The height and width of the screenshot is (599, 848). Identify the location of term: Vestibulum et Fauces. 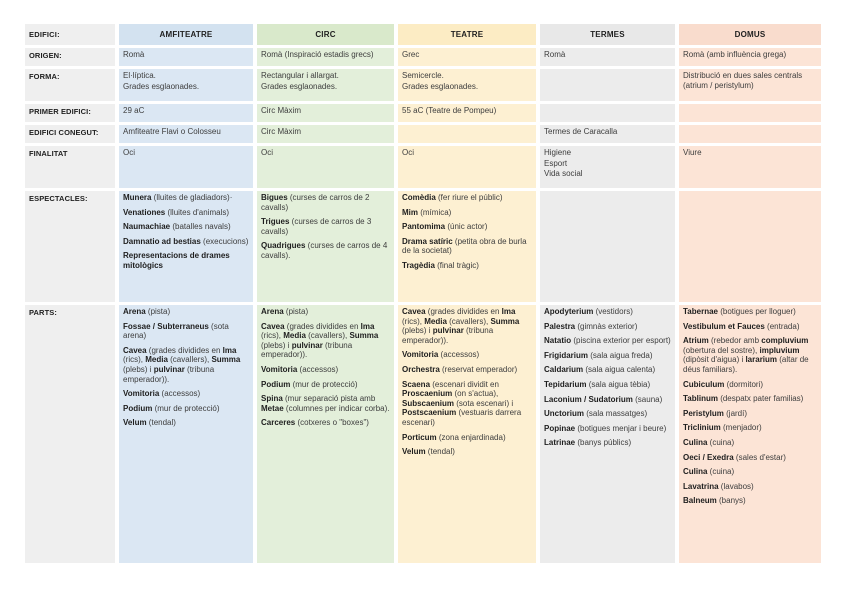
(724, 326).